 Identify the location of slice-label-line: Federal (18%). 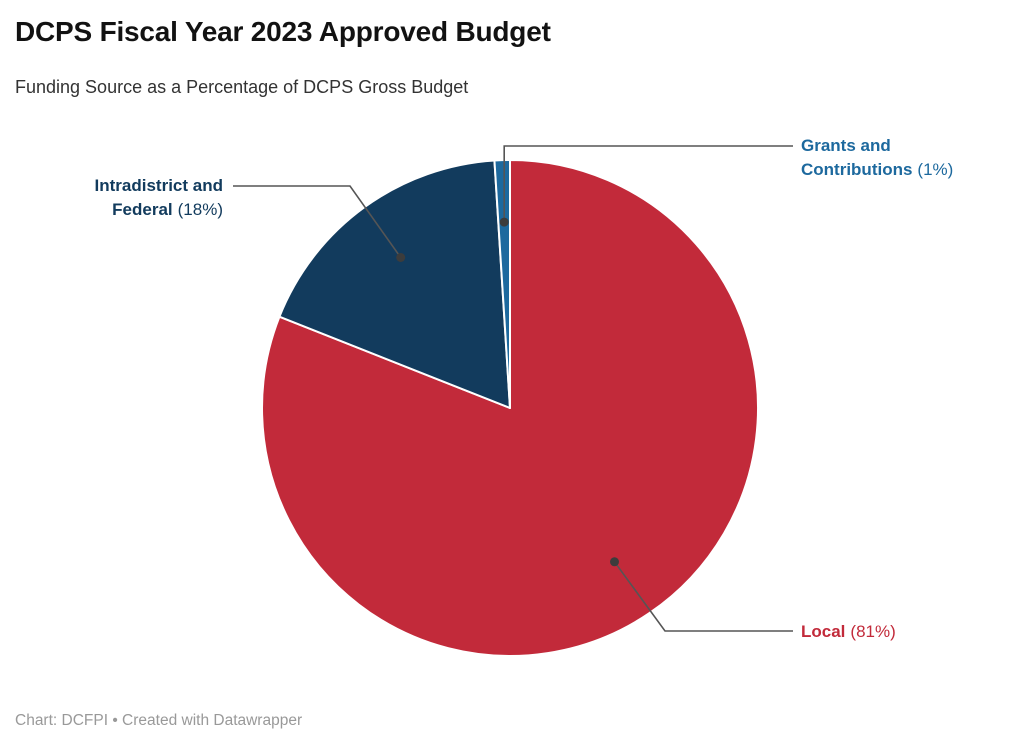
(111, 210).